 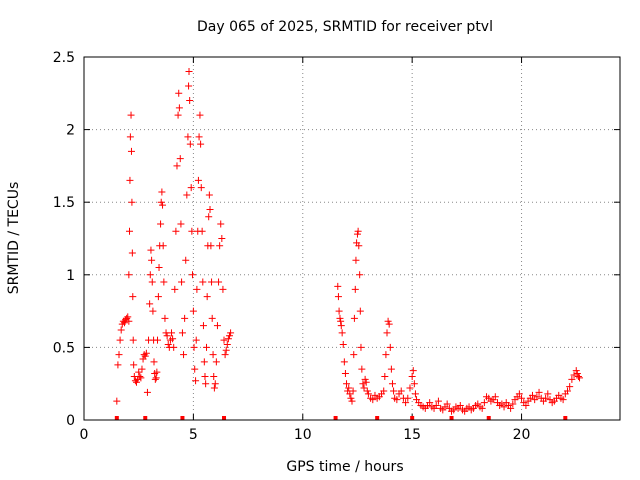 What do you see at coordinates (341, 418) in the screenshot?
I see `chart-gap-markers` at bounding box center [341, 418].